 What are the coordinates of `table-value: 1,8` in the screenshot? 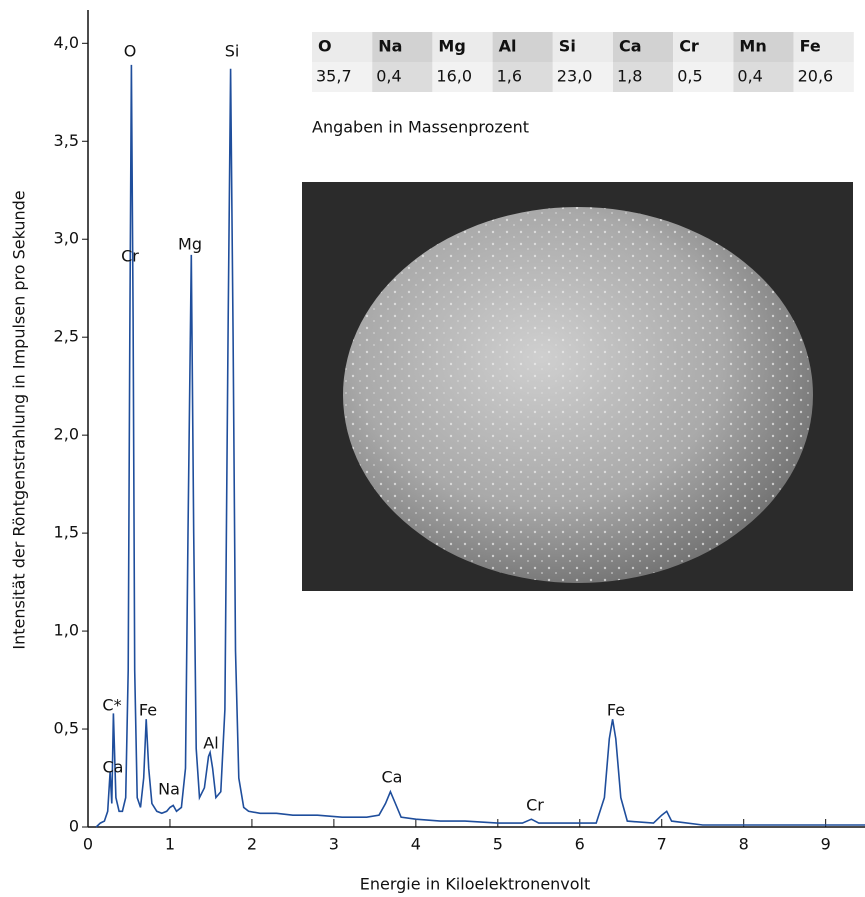 It's located at (629, 76).